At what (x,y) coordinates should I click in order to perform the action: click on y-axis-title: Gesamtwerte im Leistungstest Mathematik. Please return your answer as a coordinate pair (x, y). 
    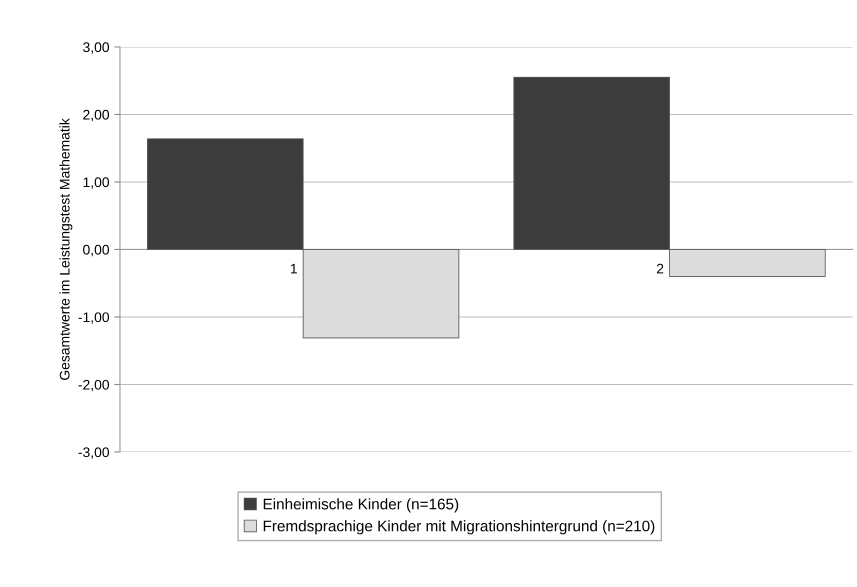
    Looking at the image, I should click on (65, 249).